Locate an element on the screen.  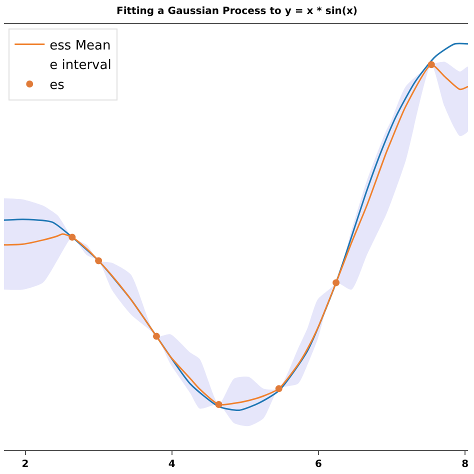
annotation: e interval is located at coordinates (81, 66).